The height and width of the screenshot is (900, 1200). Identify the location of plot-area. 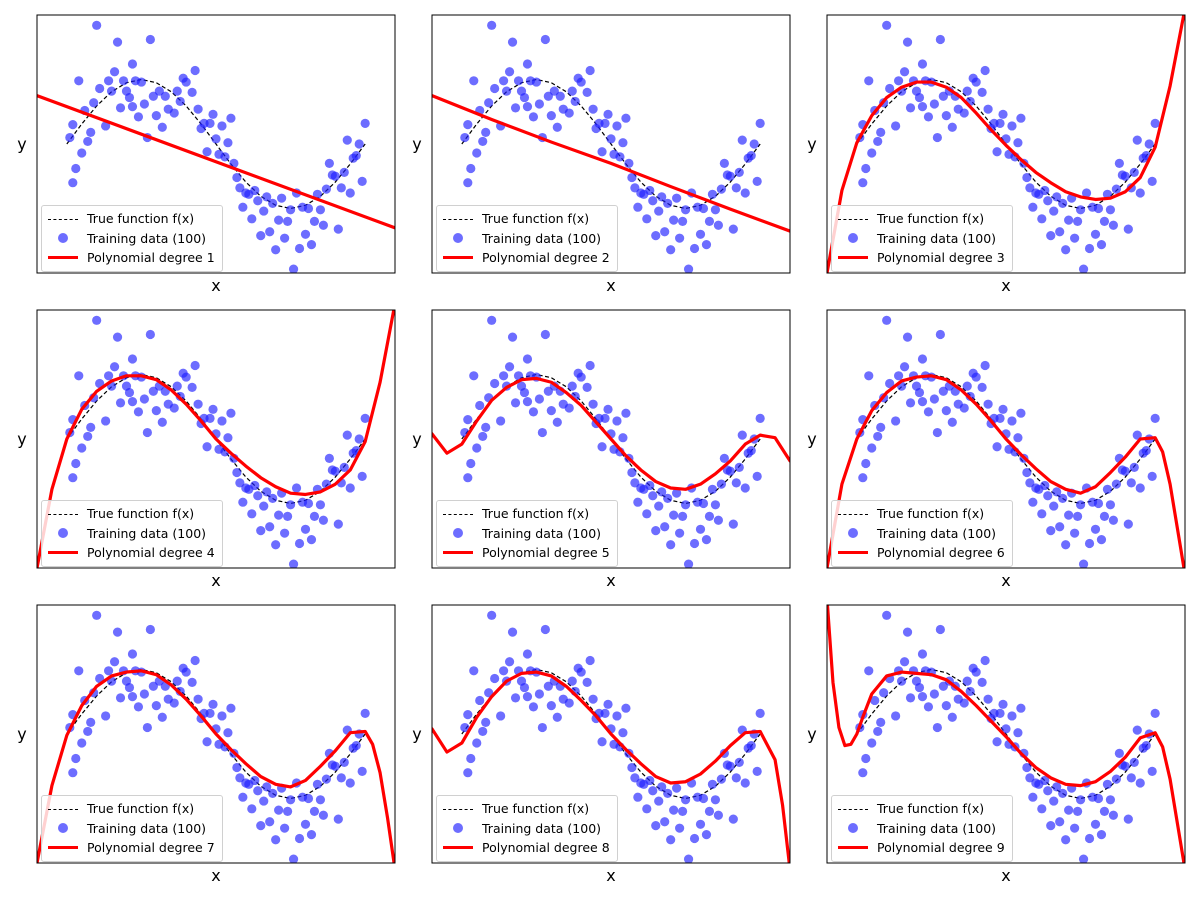
(611, 439).